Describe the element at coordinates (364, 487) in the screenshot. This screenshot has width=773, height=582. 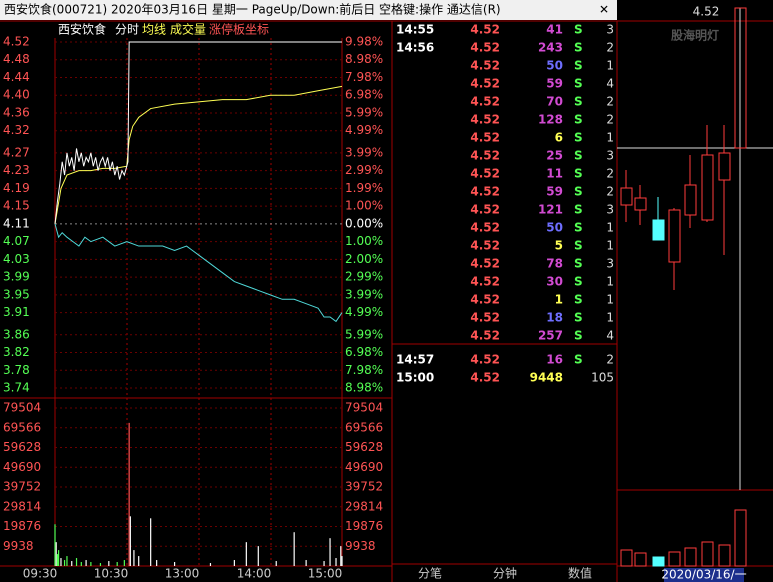
I see `volume-tick-label: 39752` at that location.